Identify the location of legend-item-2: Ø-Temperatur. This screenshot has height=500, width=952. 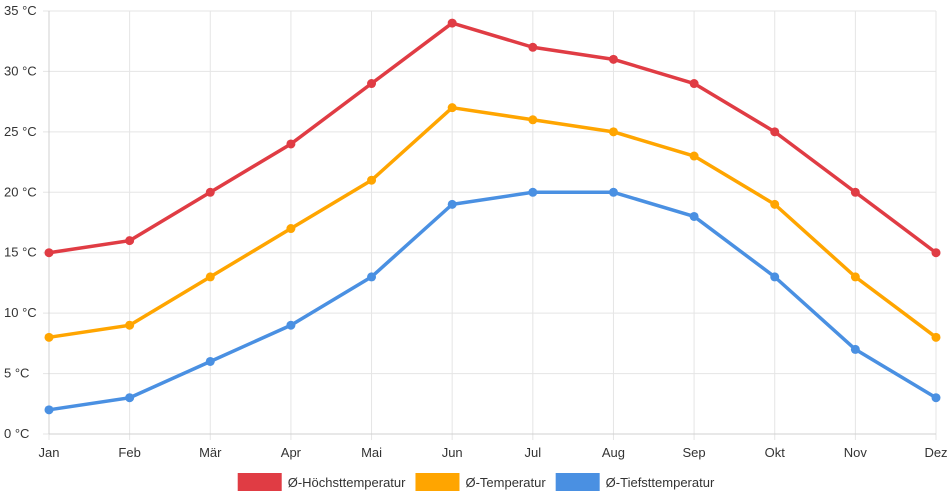
(480, 482).